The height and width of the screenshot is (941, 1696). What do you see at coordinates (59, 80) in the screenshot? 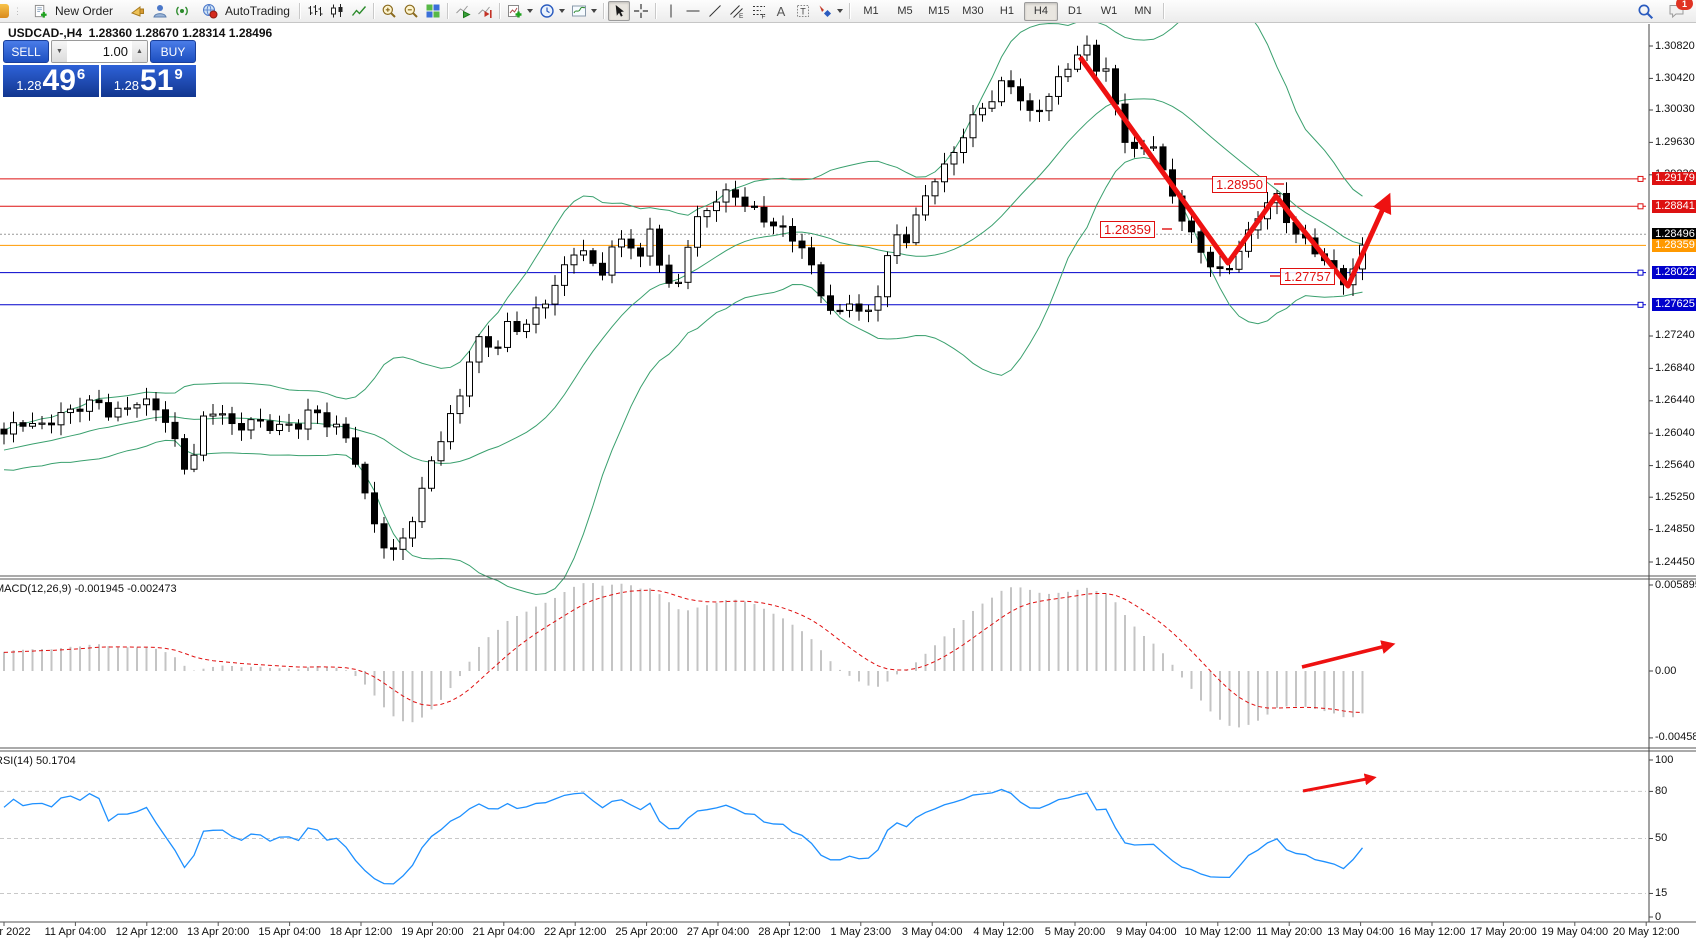
I see `bid-big-digits: 49` at bounding box center [59, 80].